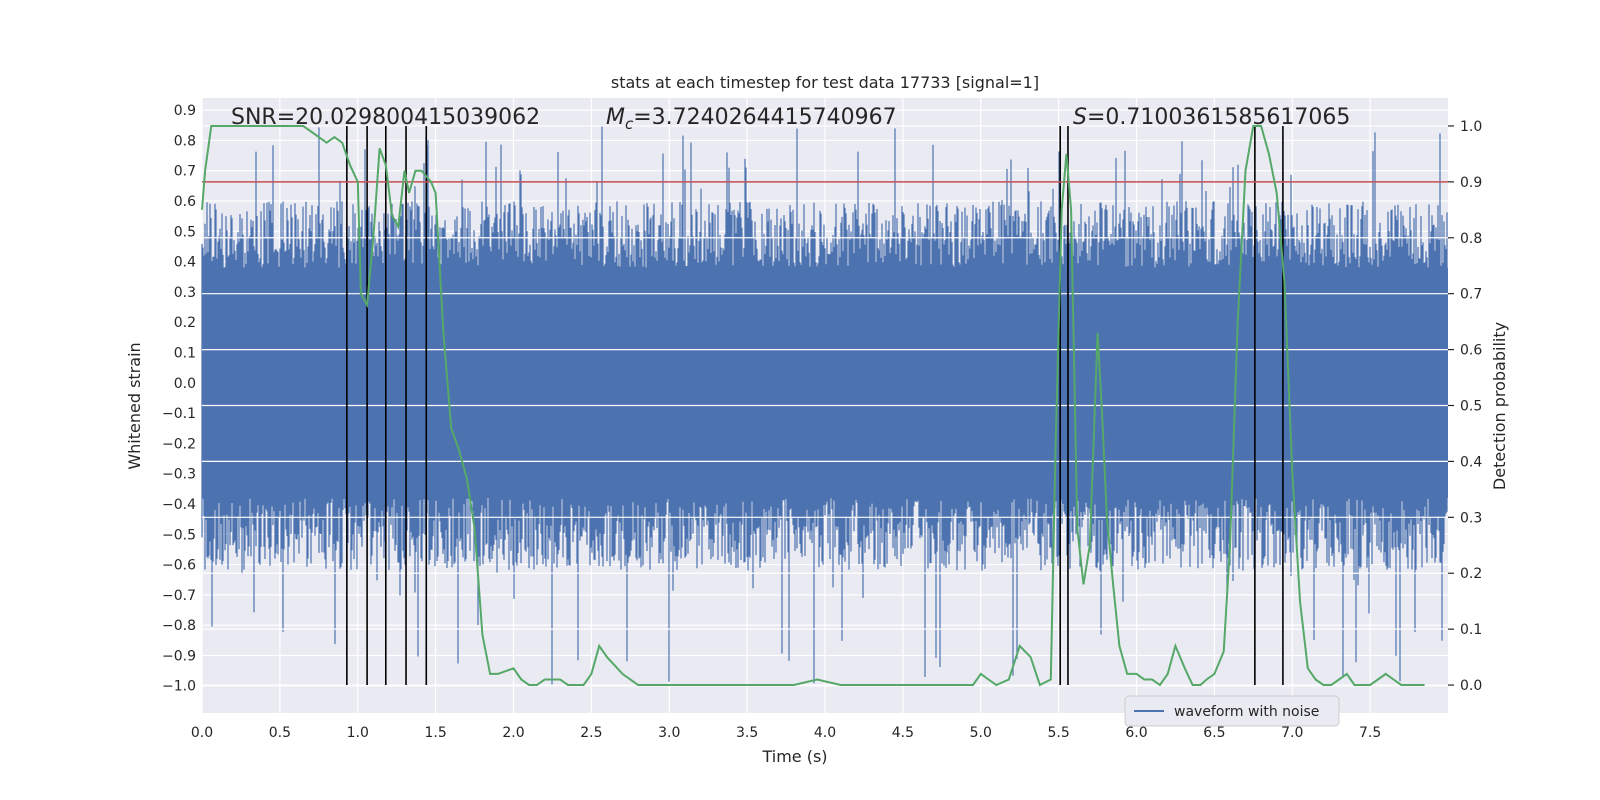  I want to click on chirp-mass-annotation: Mc=3.7240264415740967, so click(751, 119).